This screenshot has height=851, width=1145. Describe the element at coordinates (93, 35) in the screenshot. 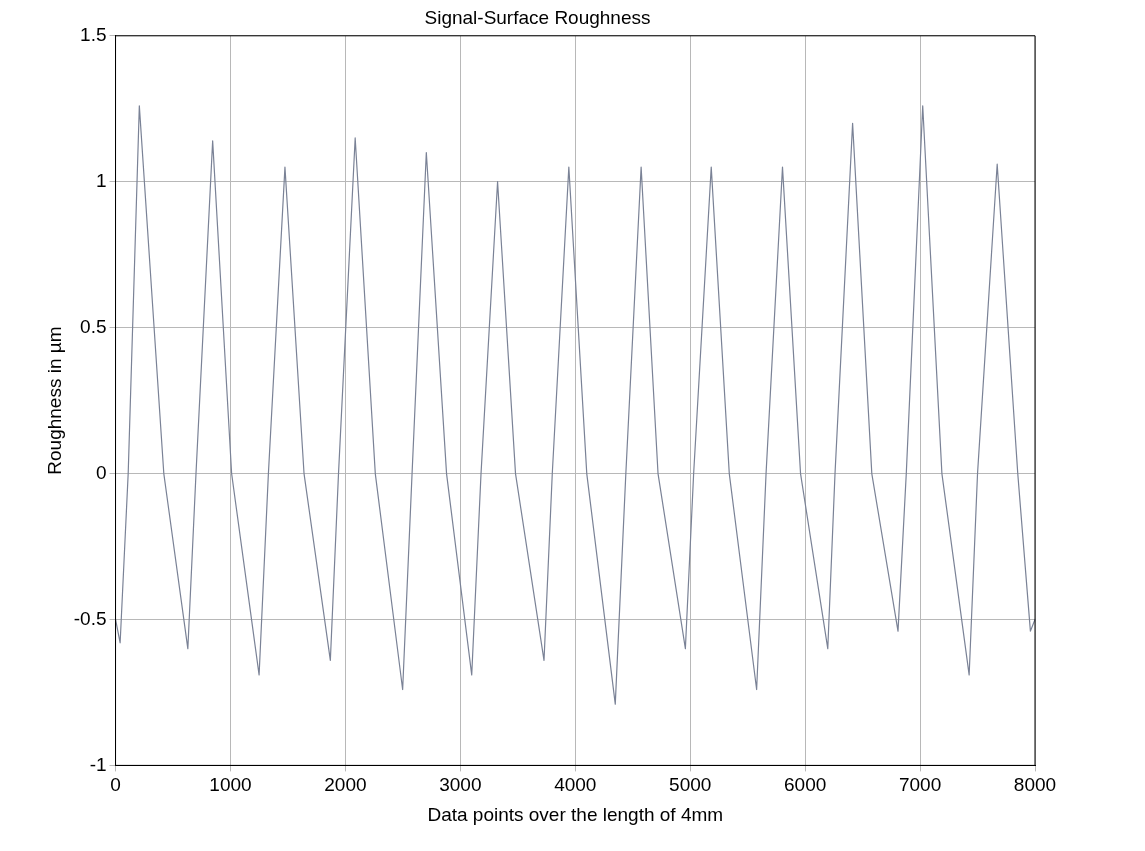

I see `y-tick-label: 1.5` at that location.